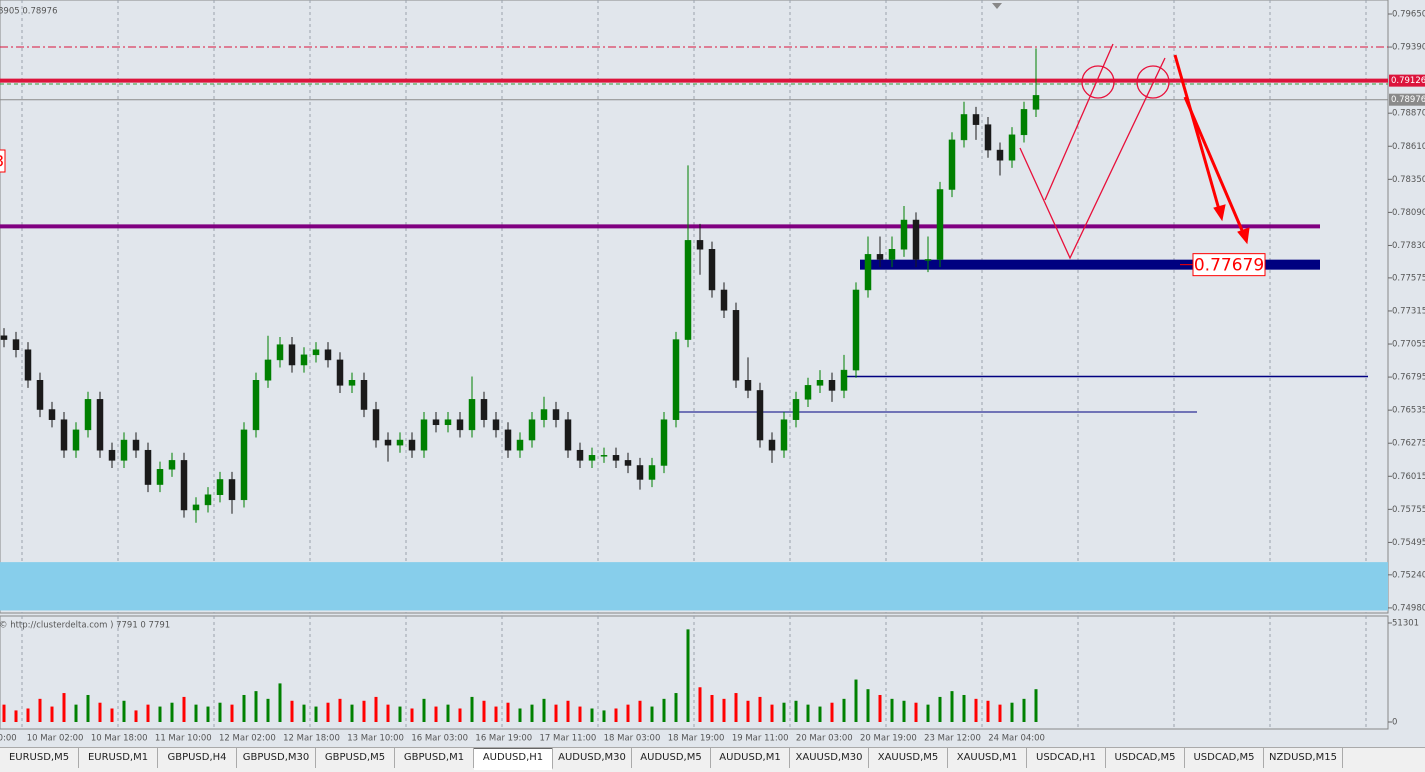 The width and height of the screenshot is (1425, 772). I want to click on arrow-head, so click(1243, 236).